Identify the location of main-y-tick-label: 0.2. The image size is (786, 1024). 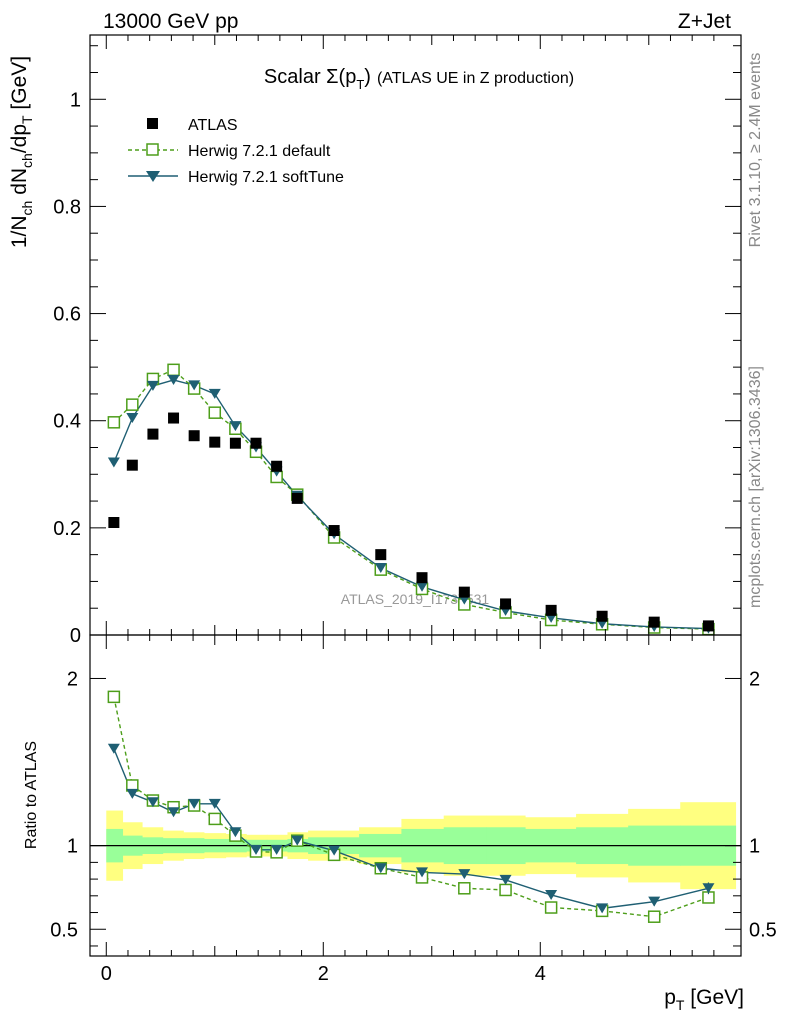
(67, 529).